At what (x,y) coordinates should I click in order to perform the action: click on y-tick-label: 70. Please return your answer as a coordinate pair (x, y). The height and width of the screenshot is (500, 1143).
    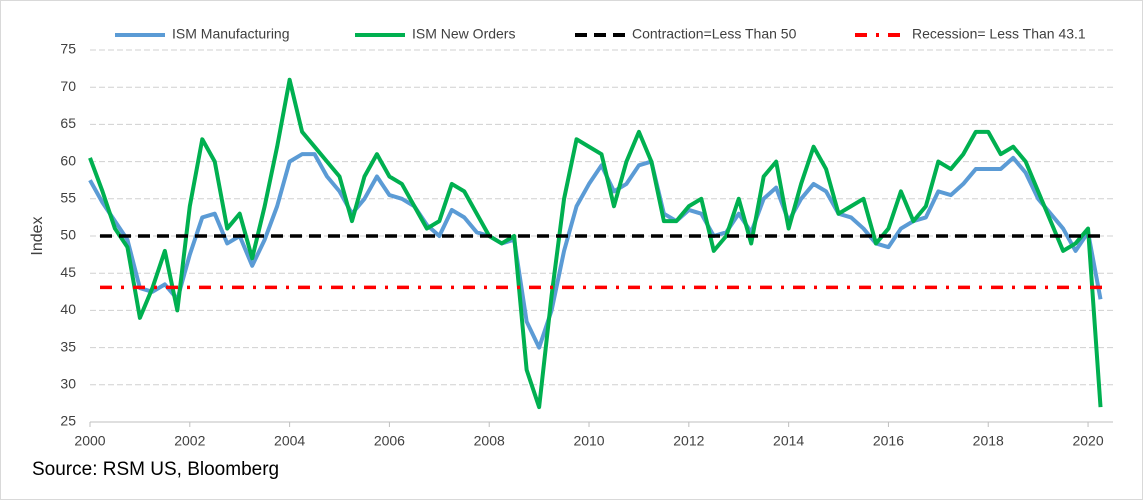
    Looking at the image, I should click on (68, 86).